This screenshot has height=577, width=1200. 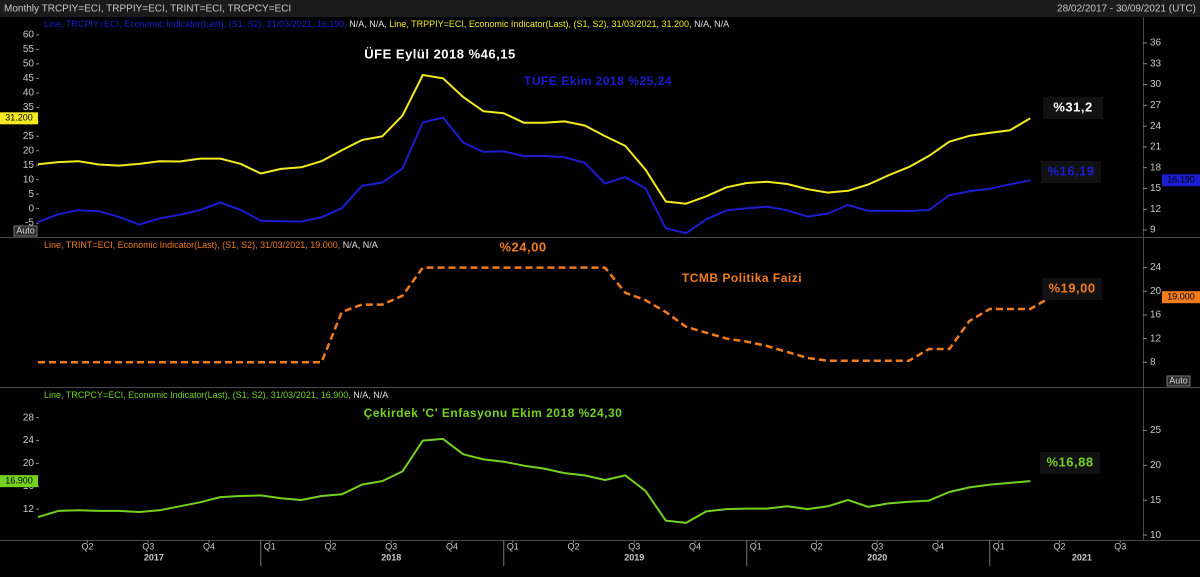 What do you see at coordinates (1153, 362) in the screenshot?
I see `y2-tick-label: 8` at bounding box center [1153, 362].